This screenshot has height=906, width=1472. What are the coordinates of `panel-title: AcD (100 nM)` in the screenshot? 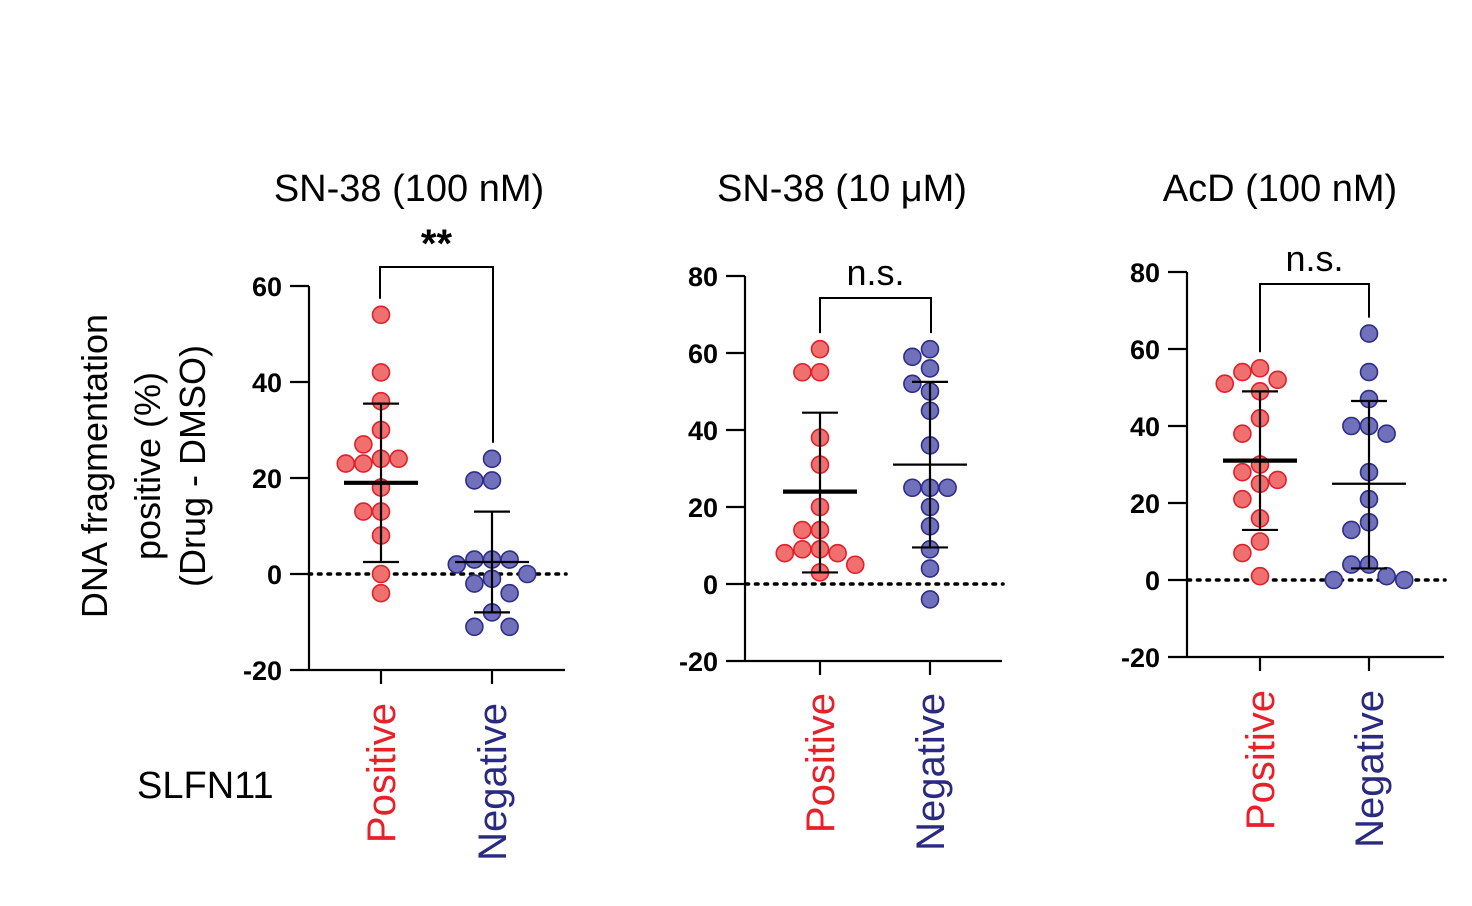 It's located at (1280, 189).